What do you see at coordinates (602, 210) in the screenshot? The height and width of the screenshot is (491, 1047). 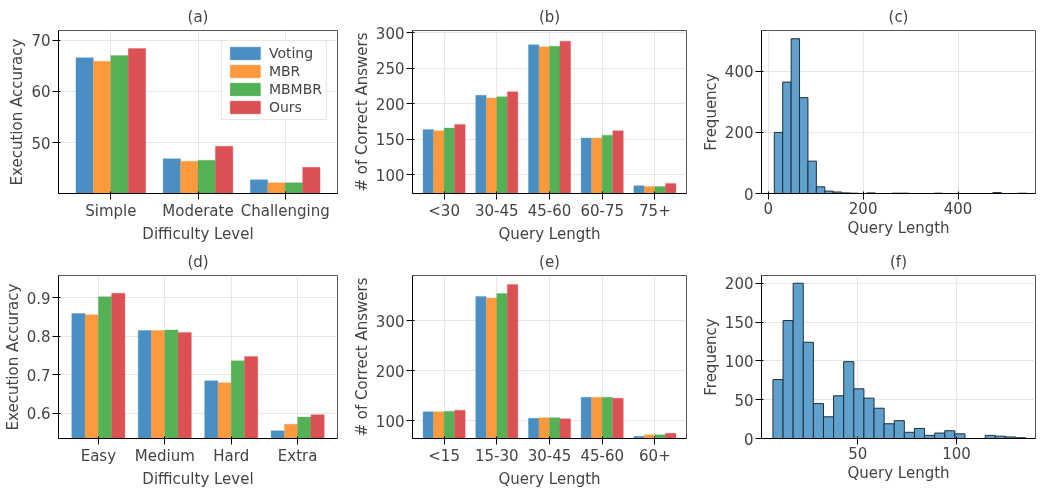 I see `x-tick-label: 60-75` at bounding box center [602, 210].